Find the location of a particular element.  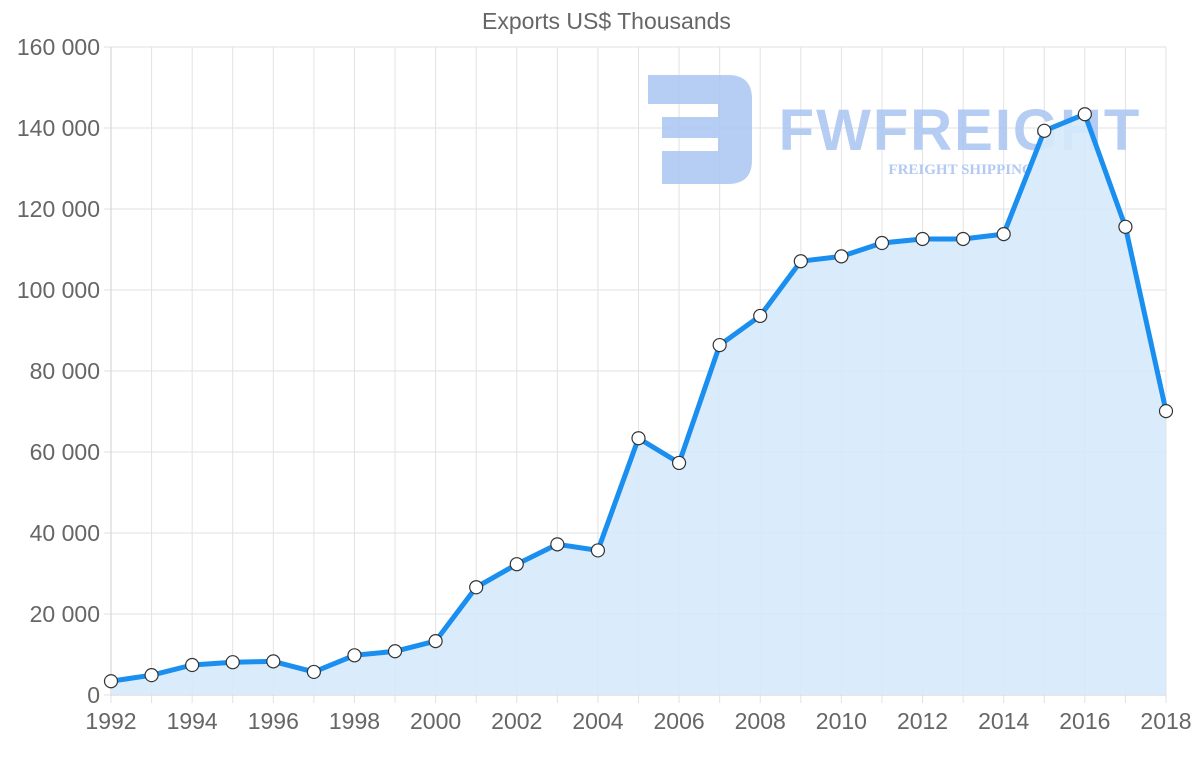

y-tick-label: 40 000 is located at coordinates (65, 533).